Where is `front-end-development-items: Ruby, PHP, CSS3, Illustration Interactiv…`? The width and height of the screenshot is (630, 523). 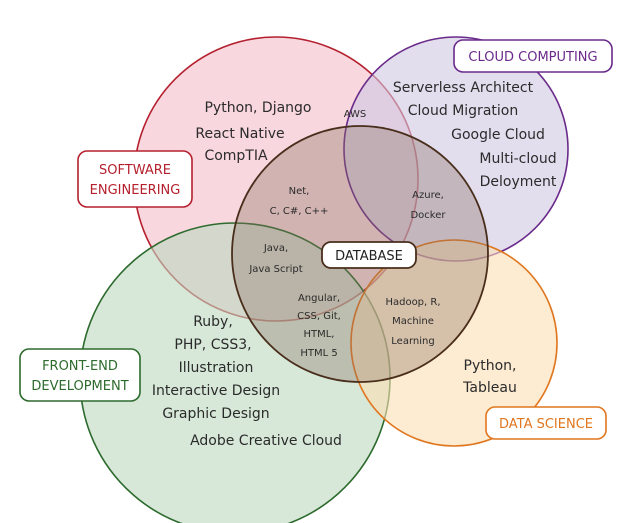
front-end-development-items: Ruby, PHP, CSS3, Illustration Interactiv… is located at coordinates (247, 381).